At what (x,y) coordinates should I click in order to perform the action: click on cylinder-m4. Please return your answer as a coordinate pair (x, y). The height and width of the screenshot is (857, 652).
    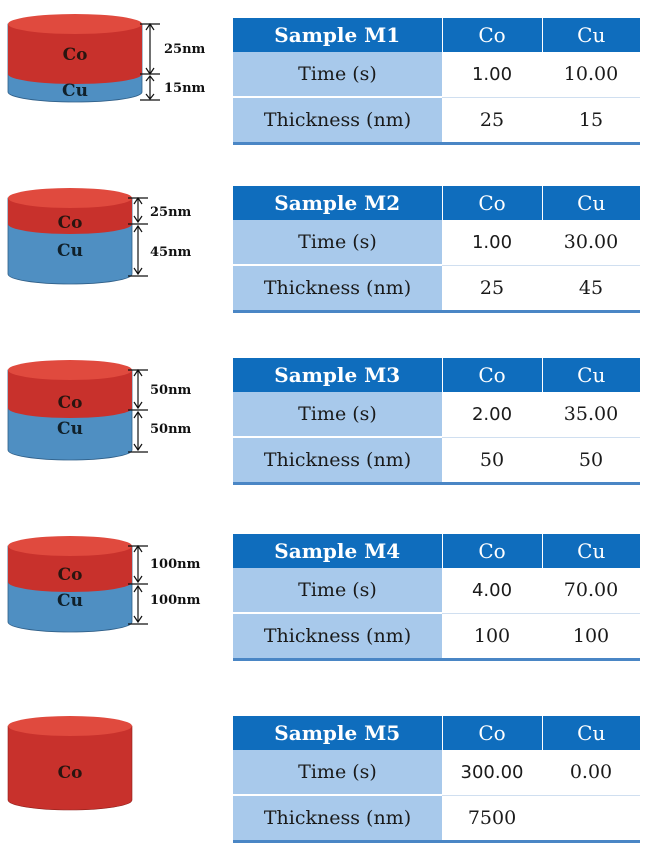
    Looking at the image, I should click on (70, 584).